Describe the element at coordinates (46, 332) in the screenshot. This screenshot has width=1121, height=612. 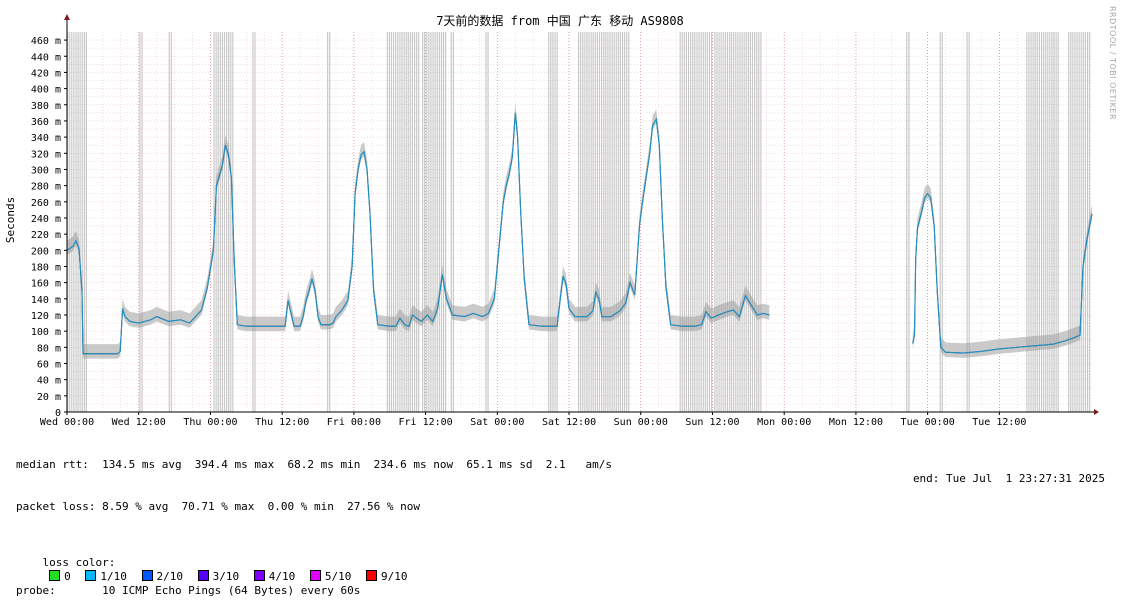
I see `y-tick-label: 100 m` at that location.